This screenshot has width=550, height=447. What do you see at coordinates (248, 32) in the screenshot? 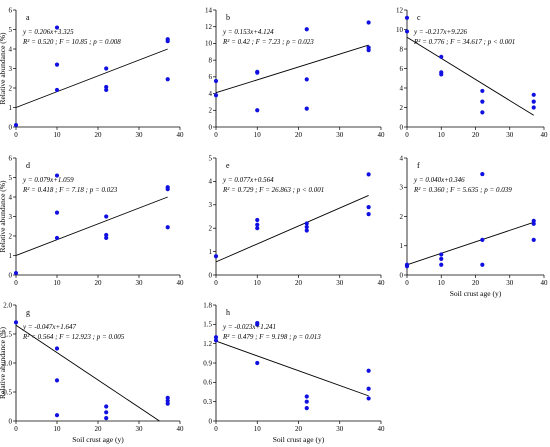
I see `regression-equation: y = 0.153x+4.124` at bounding box center [248, 32].